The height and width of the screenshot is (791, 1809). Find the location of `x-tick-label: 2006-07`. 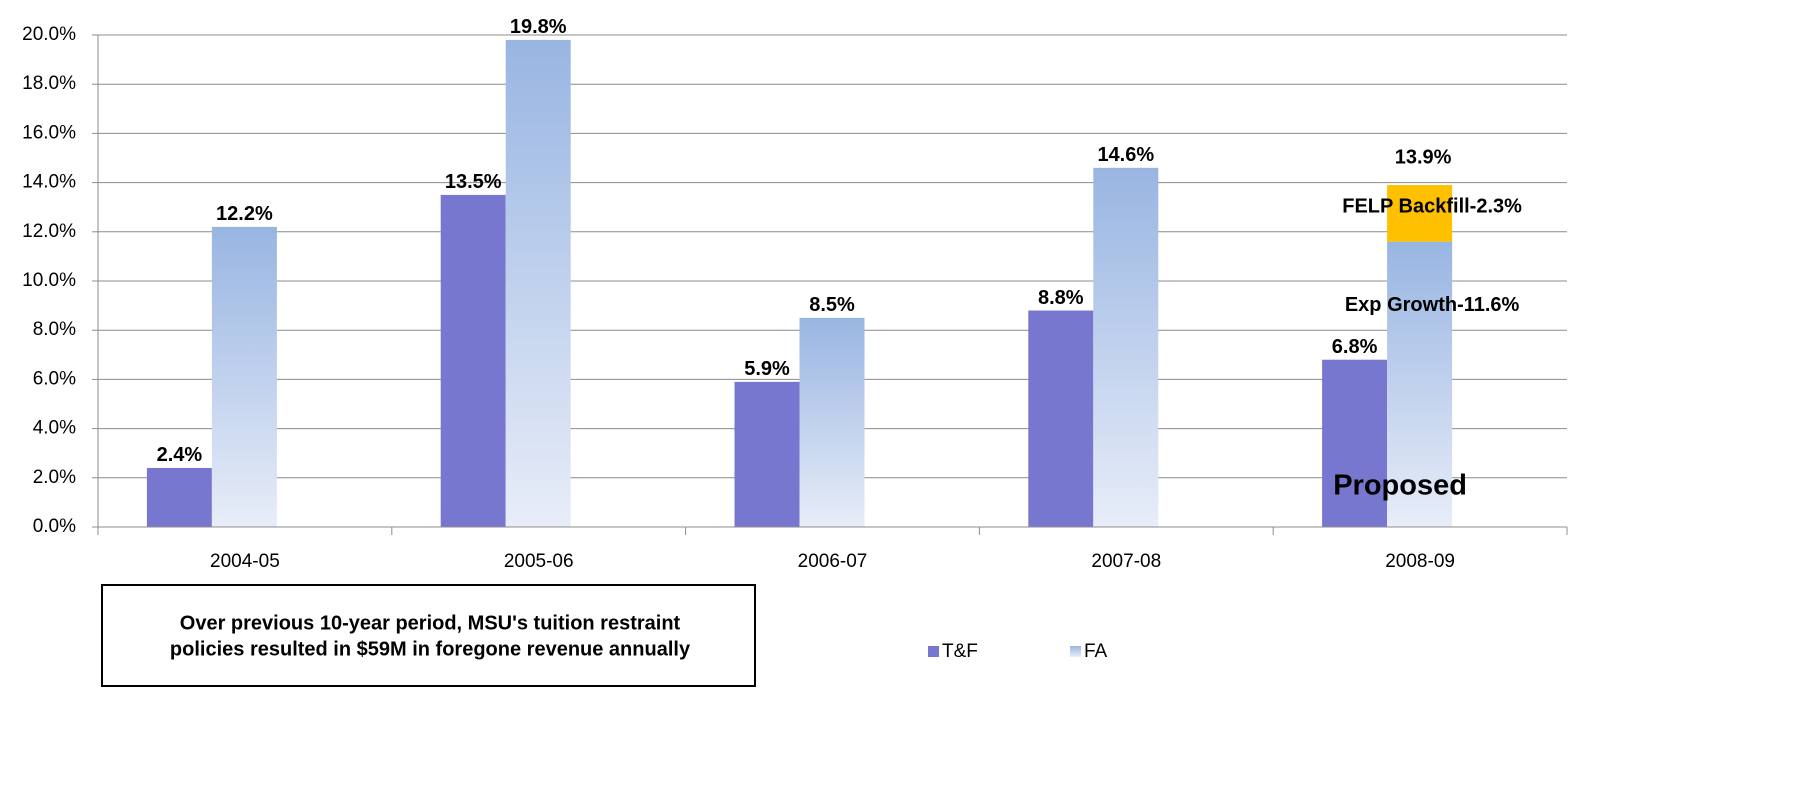

x-tick-label: 2006-07 is located at coordinates (833, 561).